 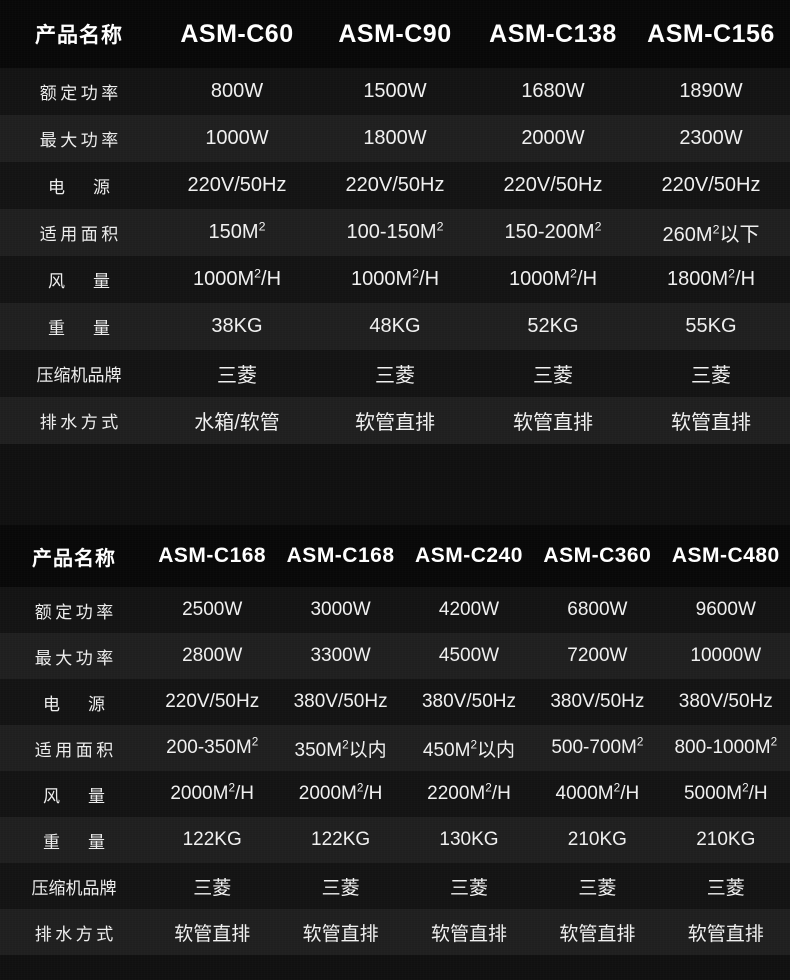 I want to click on table-row: 电源 220V/50Hz 220V/50Hz 220V/50Hz 220V/50Hz, so click(x=395, y=185).